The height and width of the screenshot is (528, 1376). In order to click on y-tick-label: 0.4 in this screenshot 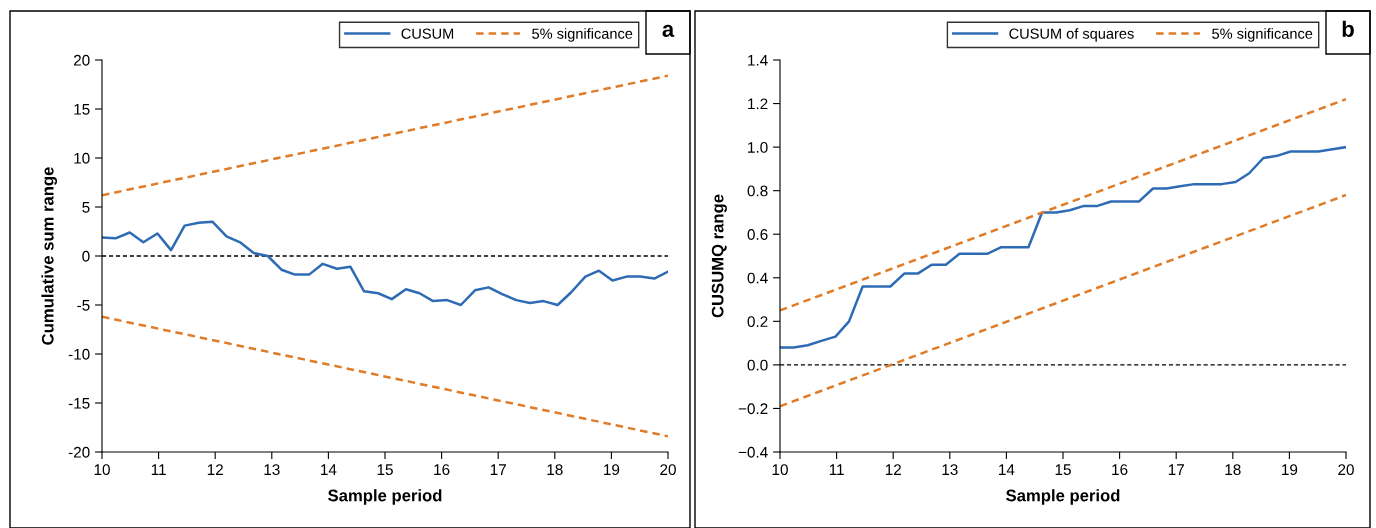, I will do `click(757, 278)`.